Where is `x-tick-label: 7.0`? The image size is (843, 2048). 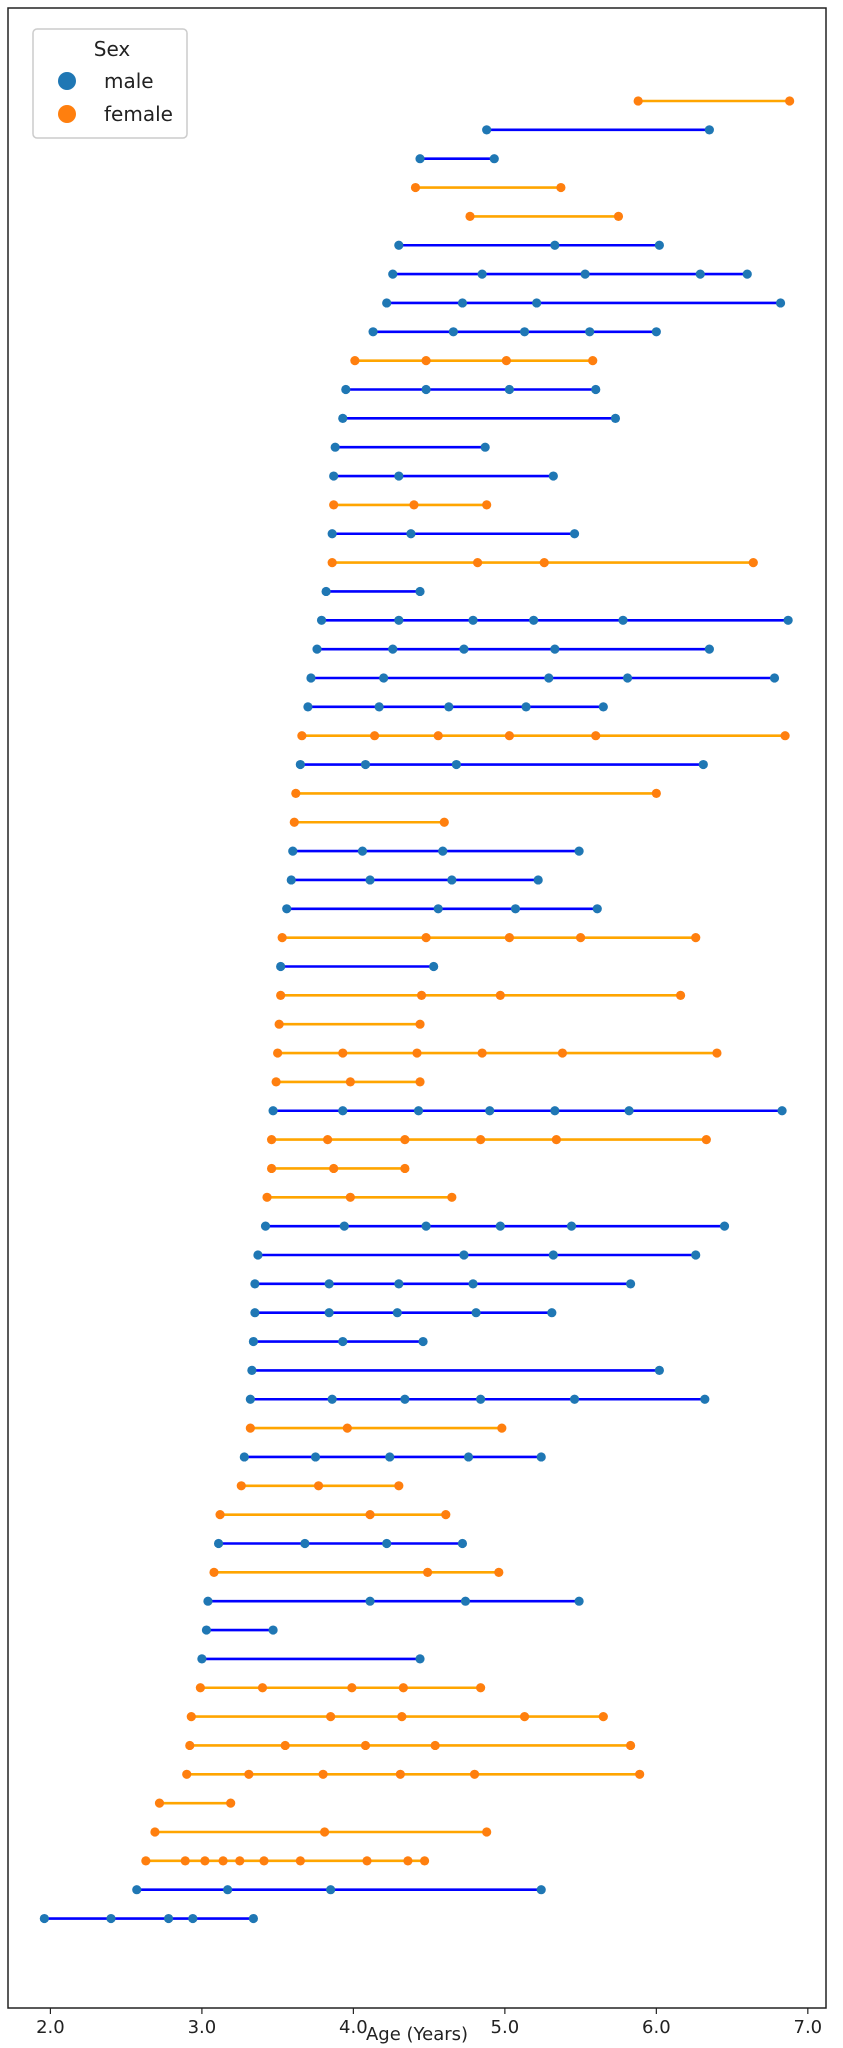 x-tick-label: 7.0 is located at coordinates (808, 2027).